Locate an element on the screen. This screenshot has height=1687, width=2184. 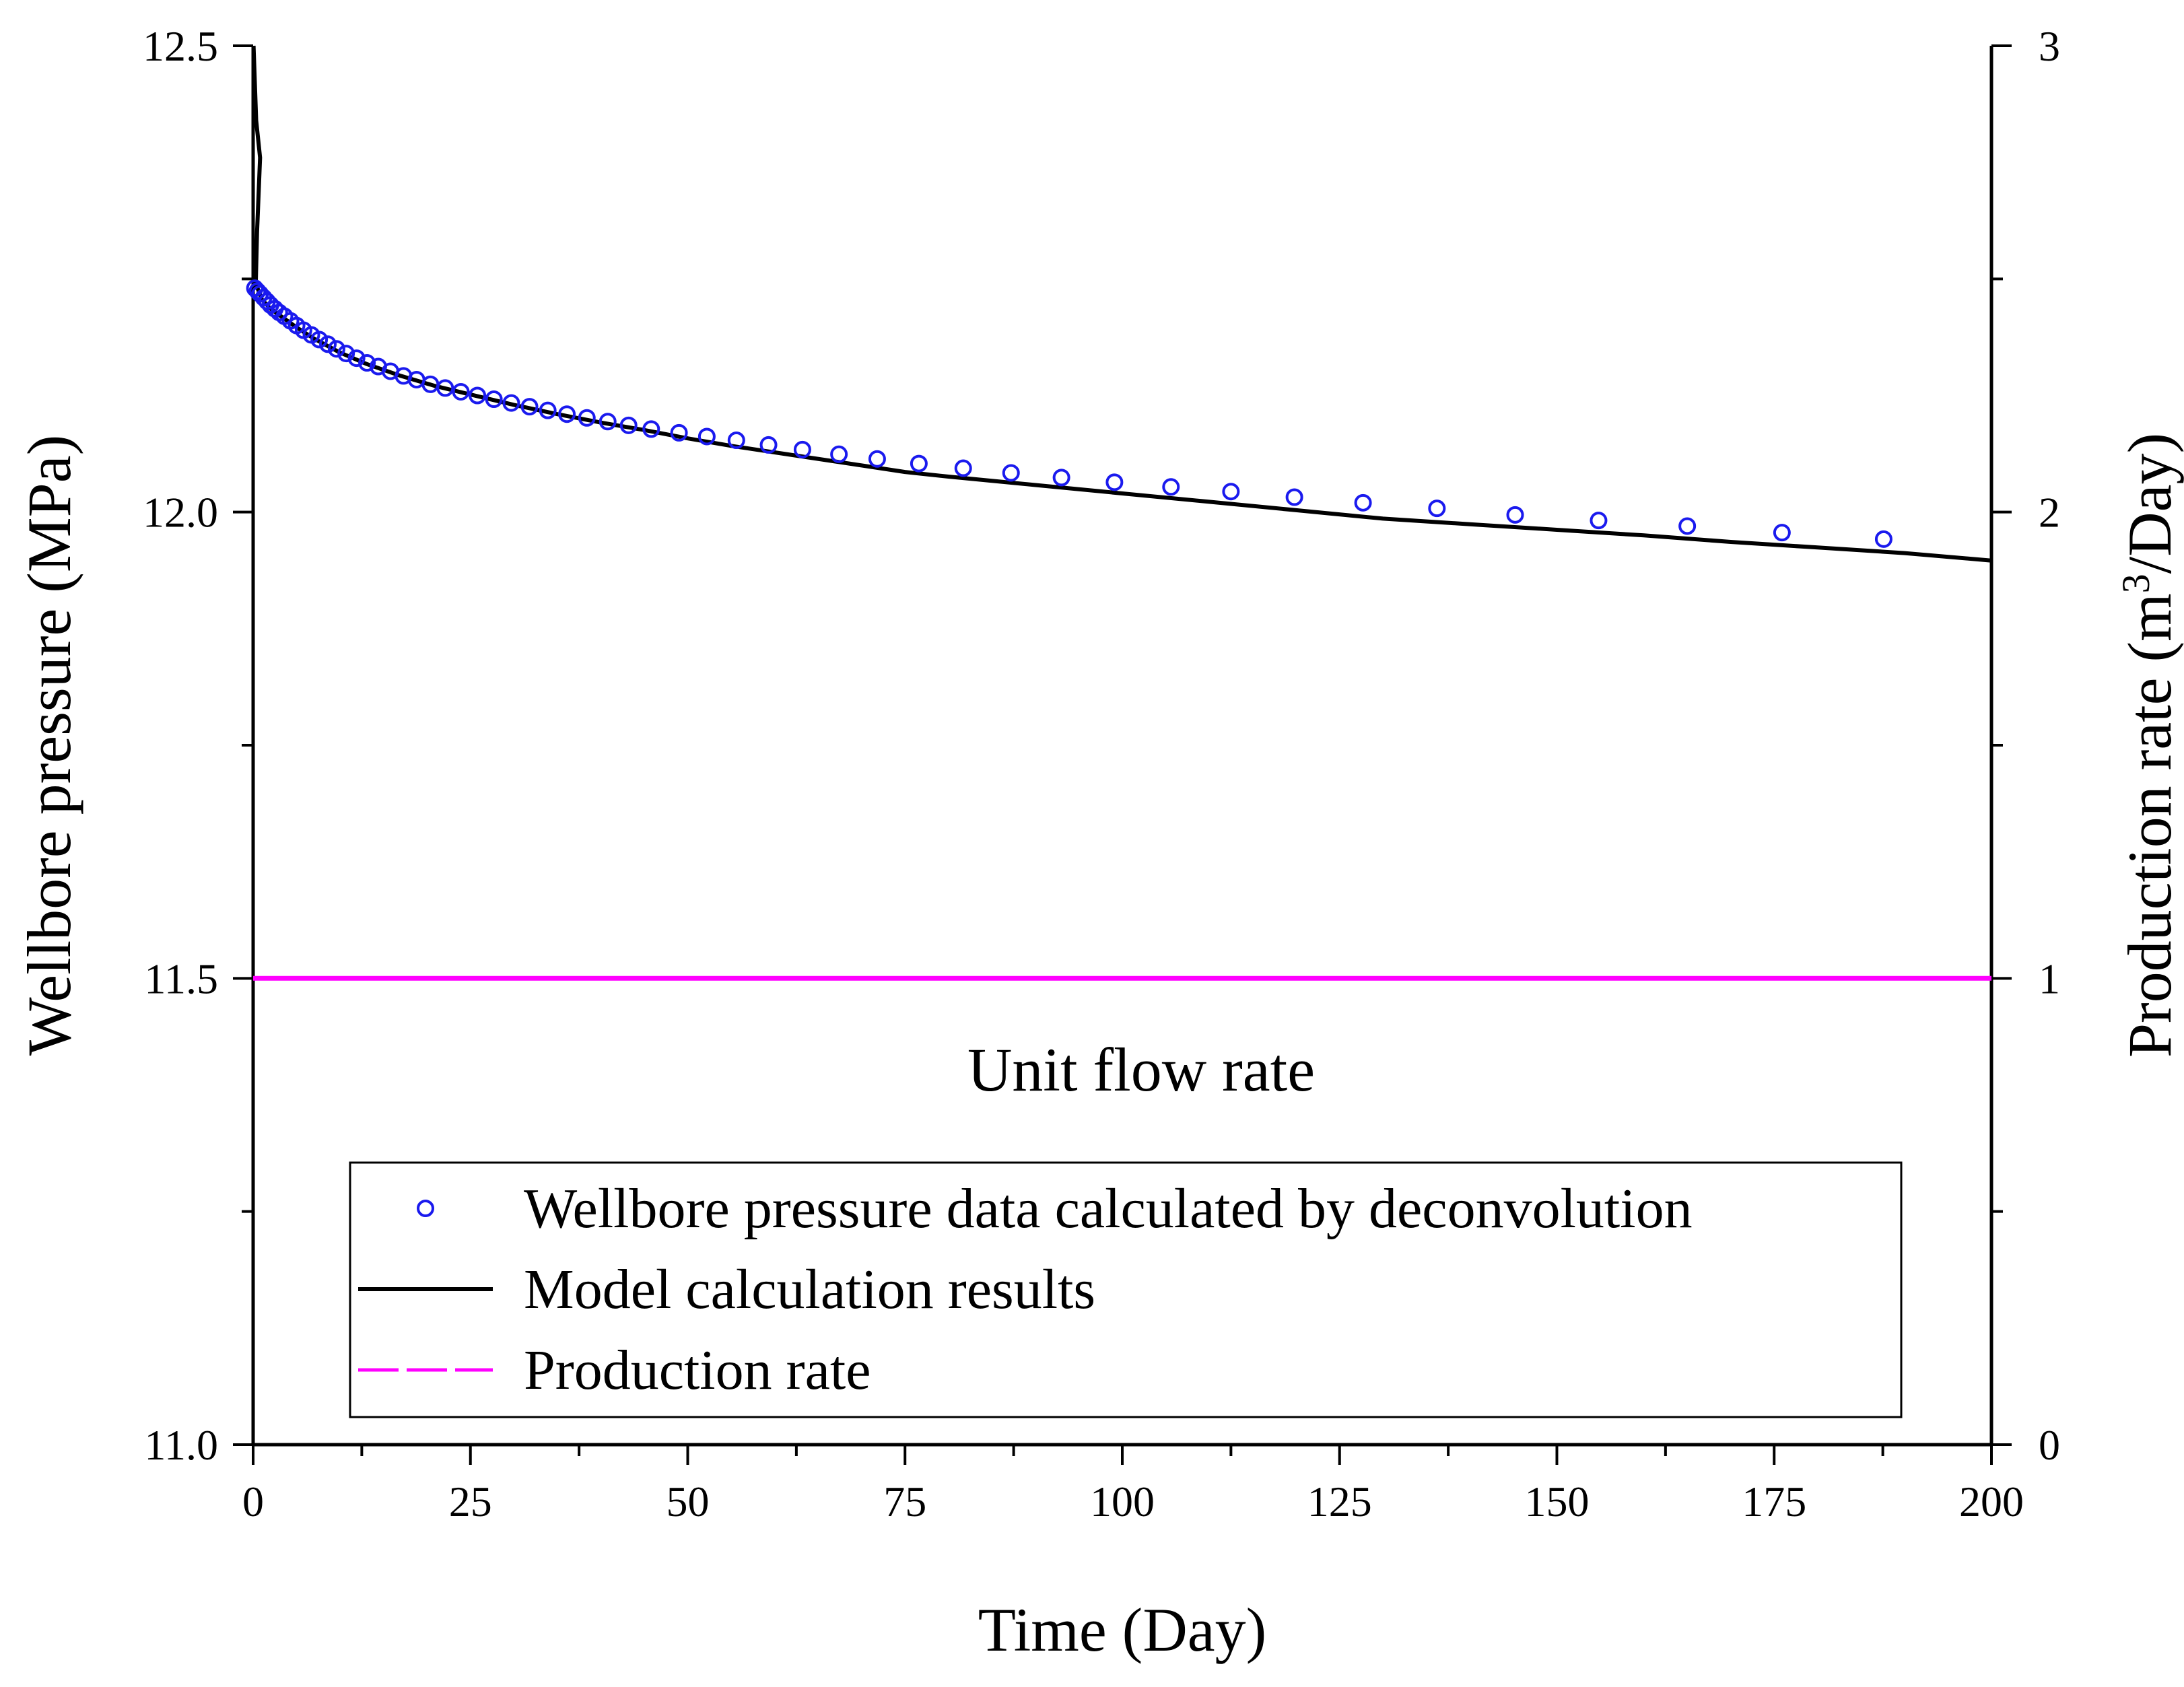
y-right-axis-title-sup: 3 is located at coordinates (2136, 583).